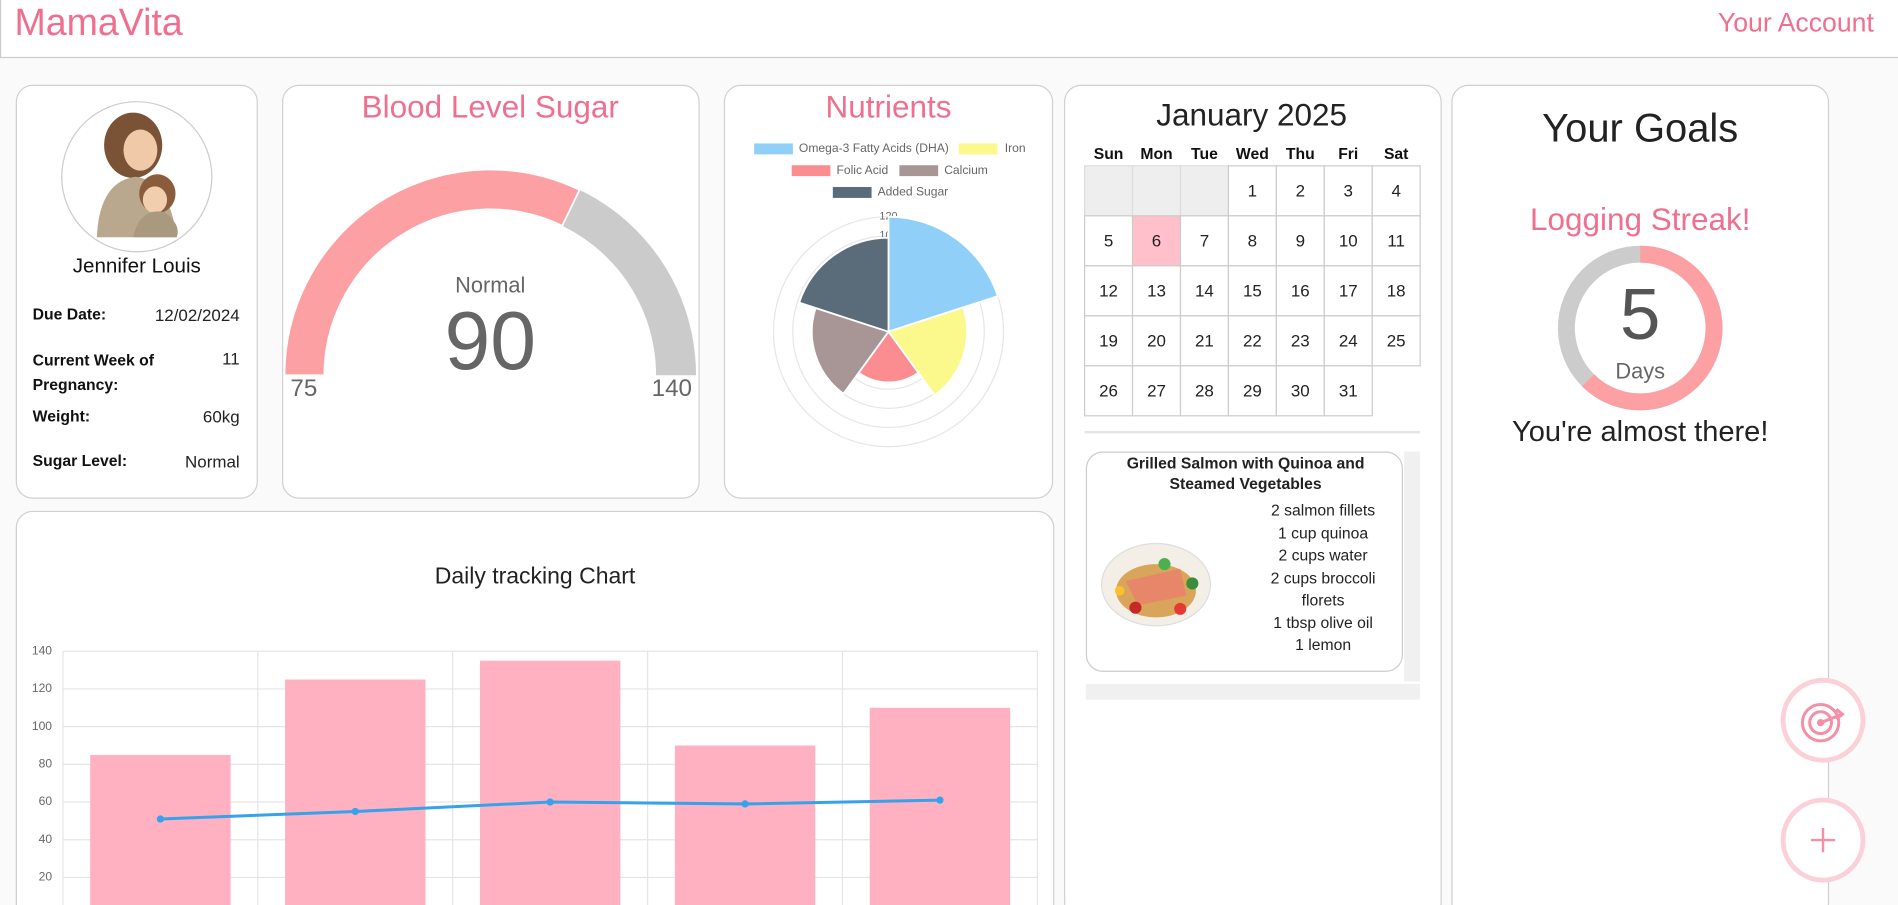 The image size is (1898, 905). Describe the element at coordinates (221, 416) in the screenshot. I see `field-value: 60kg` at that location.